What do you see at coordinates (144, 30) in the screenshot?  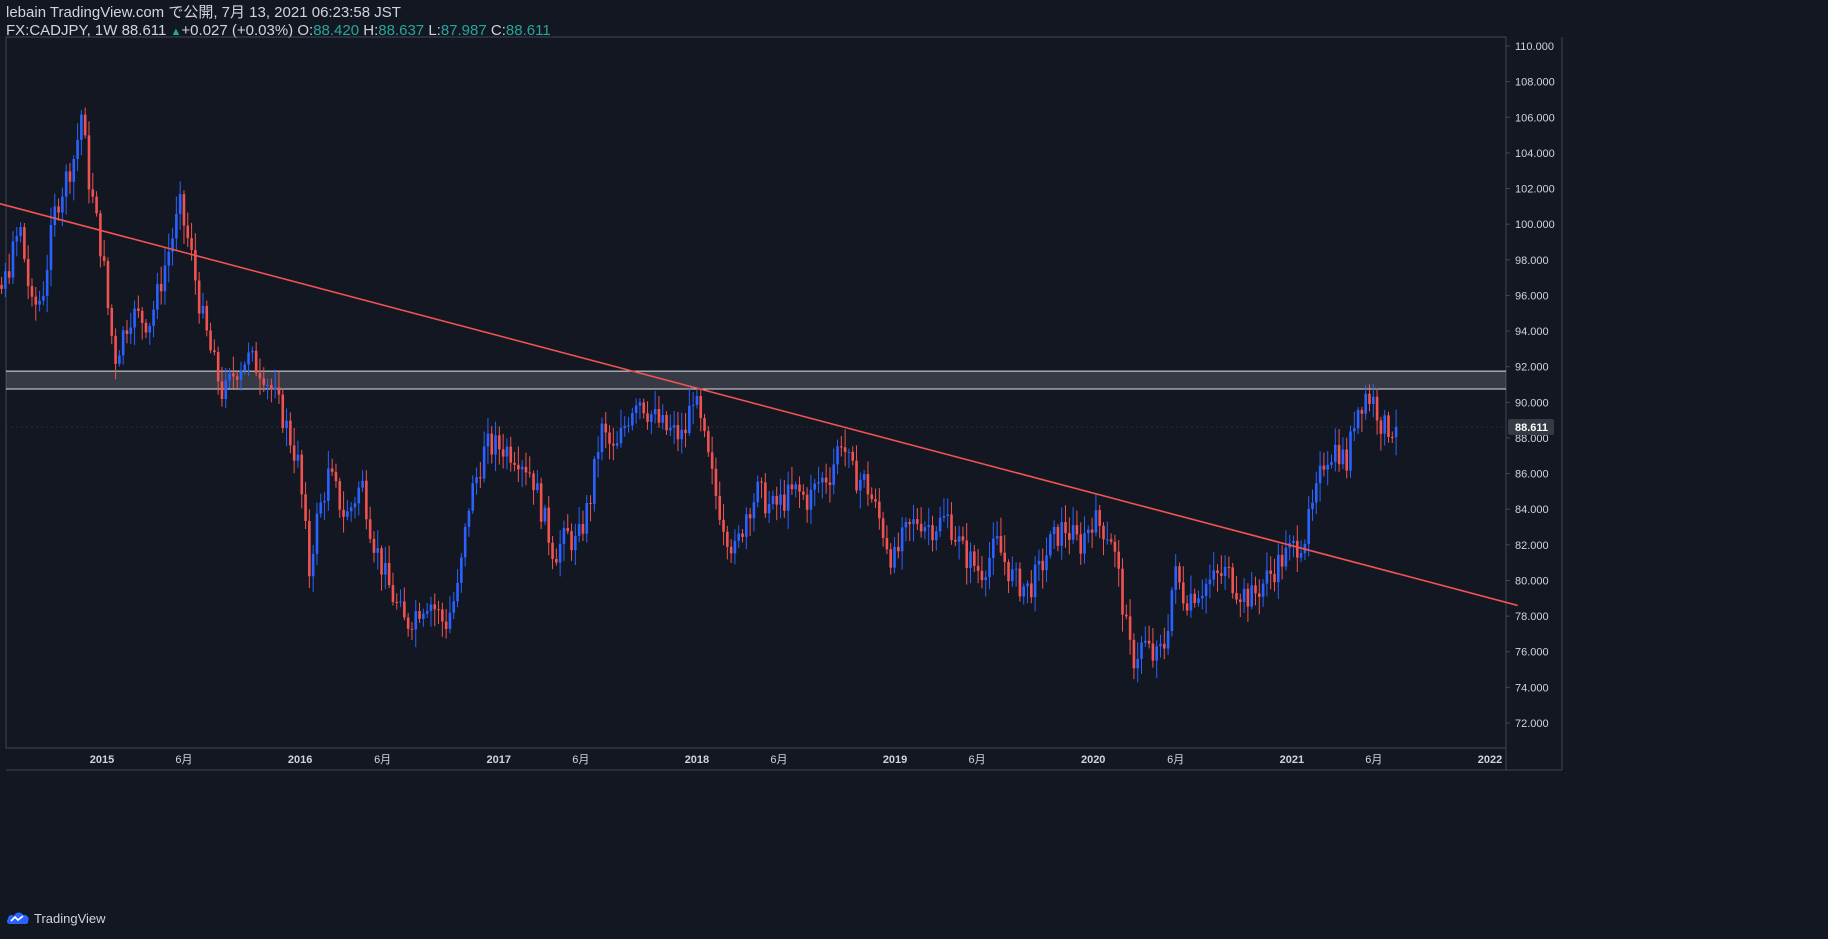 I see `last-price: 88.611` at bounding box center [144, 30].